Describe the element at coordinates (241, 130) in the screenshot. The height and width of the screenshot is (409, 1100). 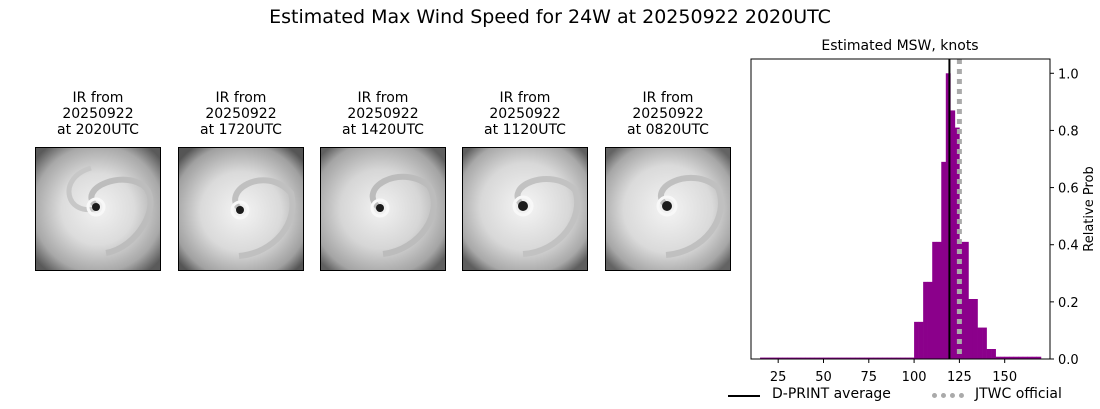
I see `caption-time: at 1720UTC` at that location.